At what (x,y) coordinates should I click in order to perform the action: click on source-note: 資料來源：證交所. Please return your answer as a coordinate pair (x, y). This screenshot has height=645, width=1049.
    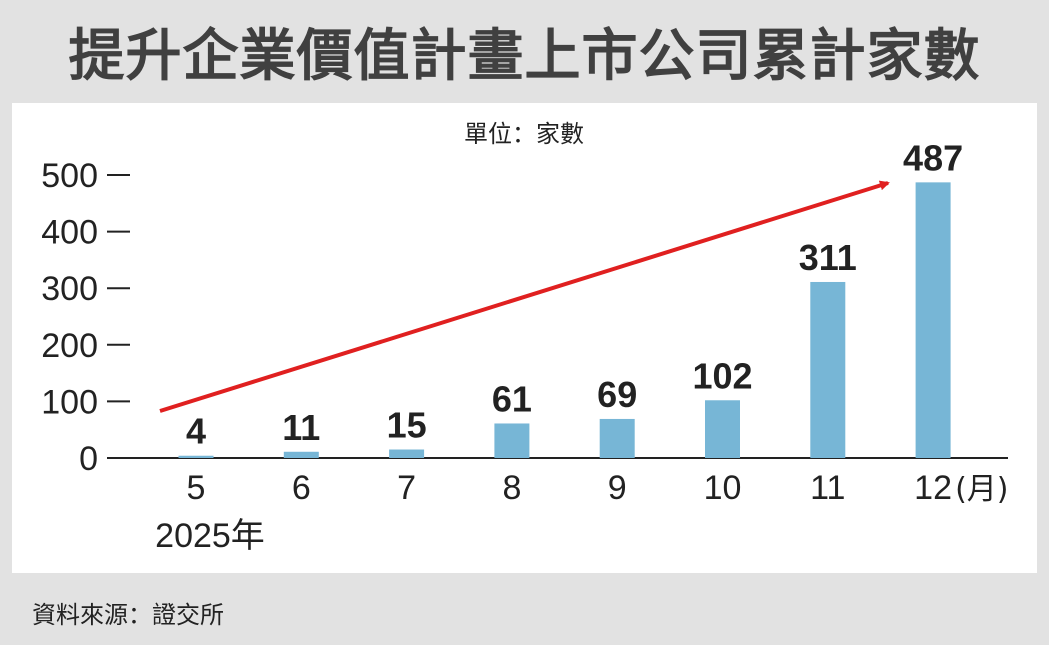
    Looking at the image, I should click on (128, 615).